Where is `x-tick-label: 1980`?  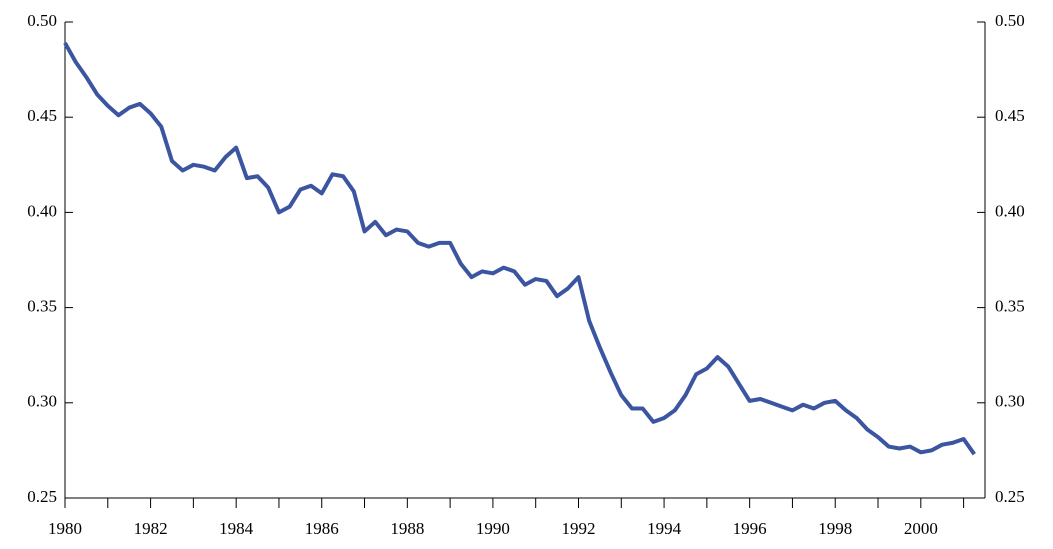 x-tick-label: 1980 is located at coordinates (65, 528).